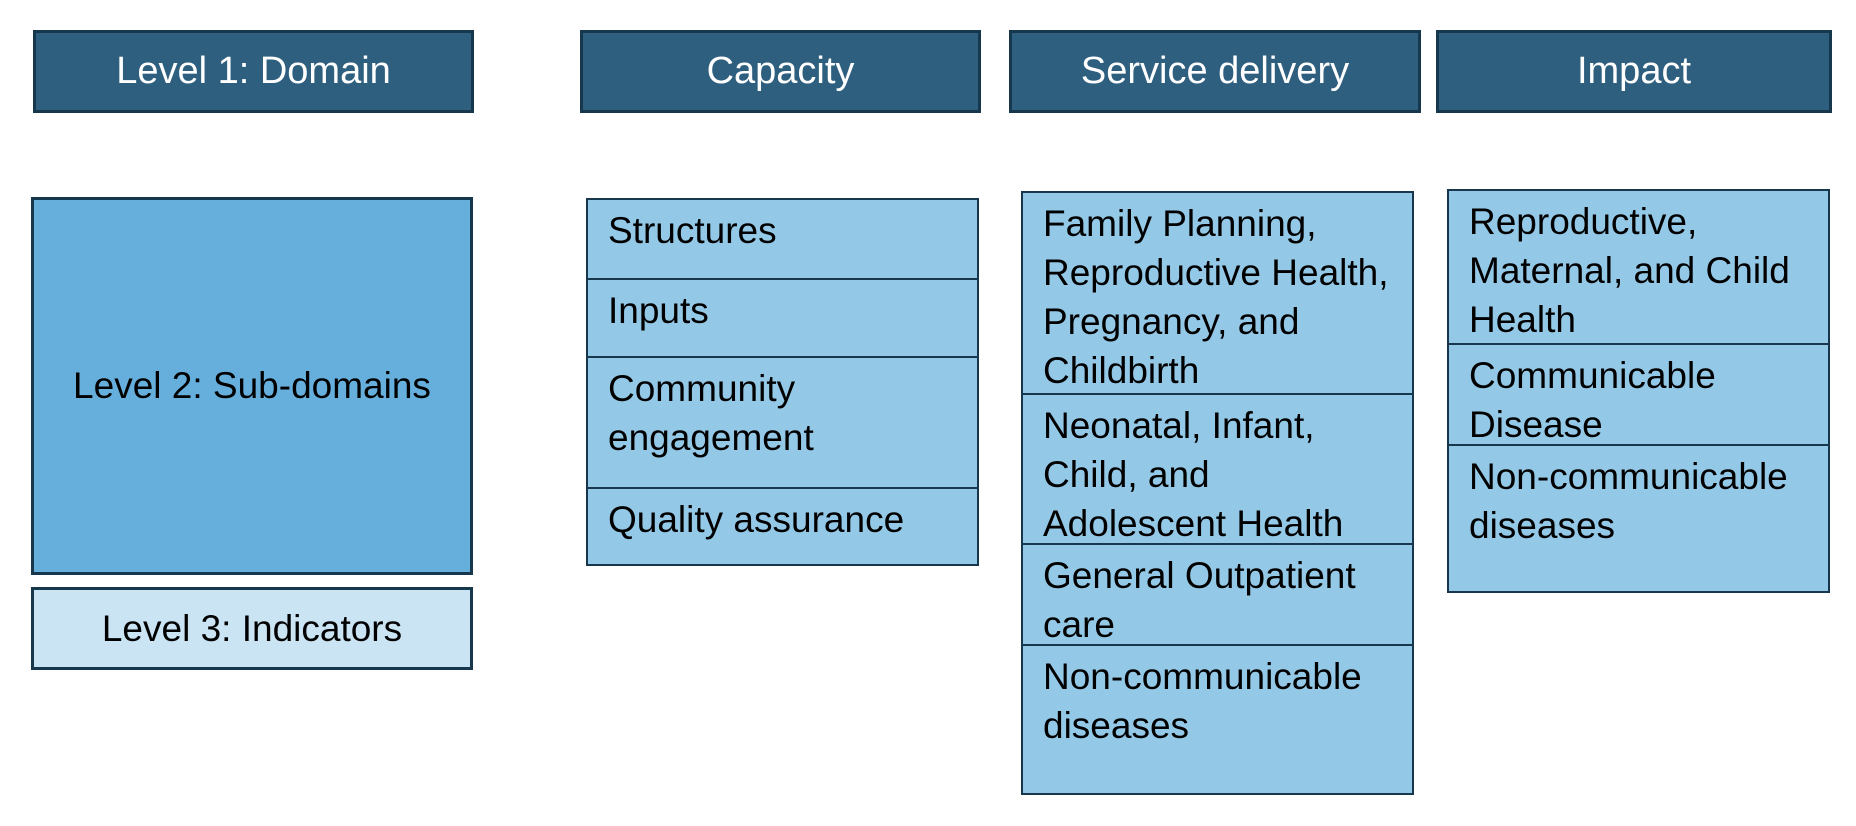 This screenshot has width=1856, height=826. I want to click on legend-domain-label: Level 1: Domain, so click(253, 71).